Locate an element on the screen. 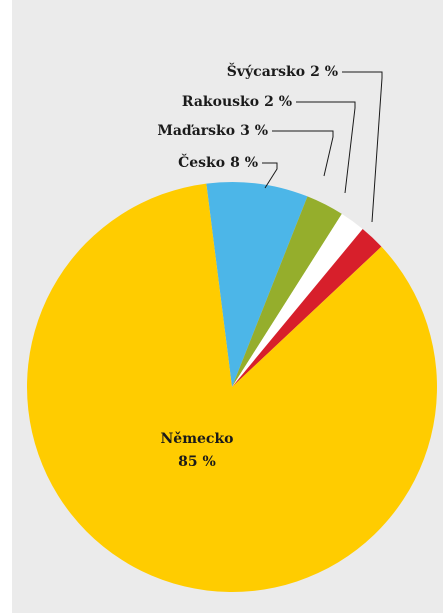  slice-label: Švýcarsko 2 % is located at coordinates (282, 71).